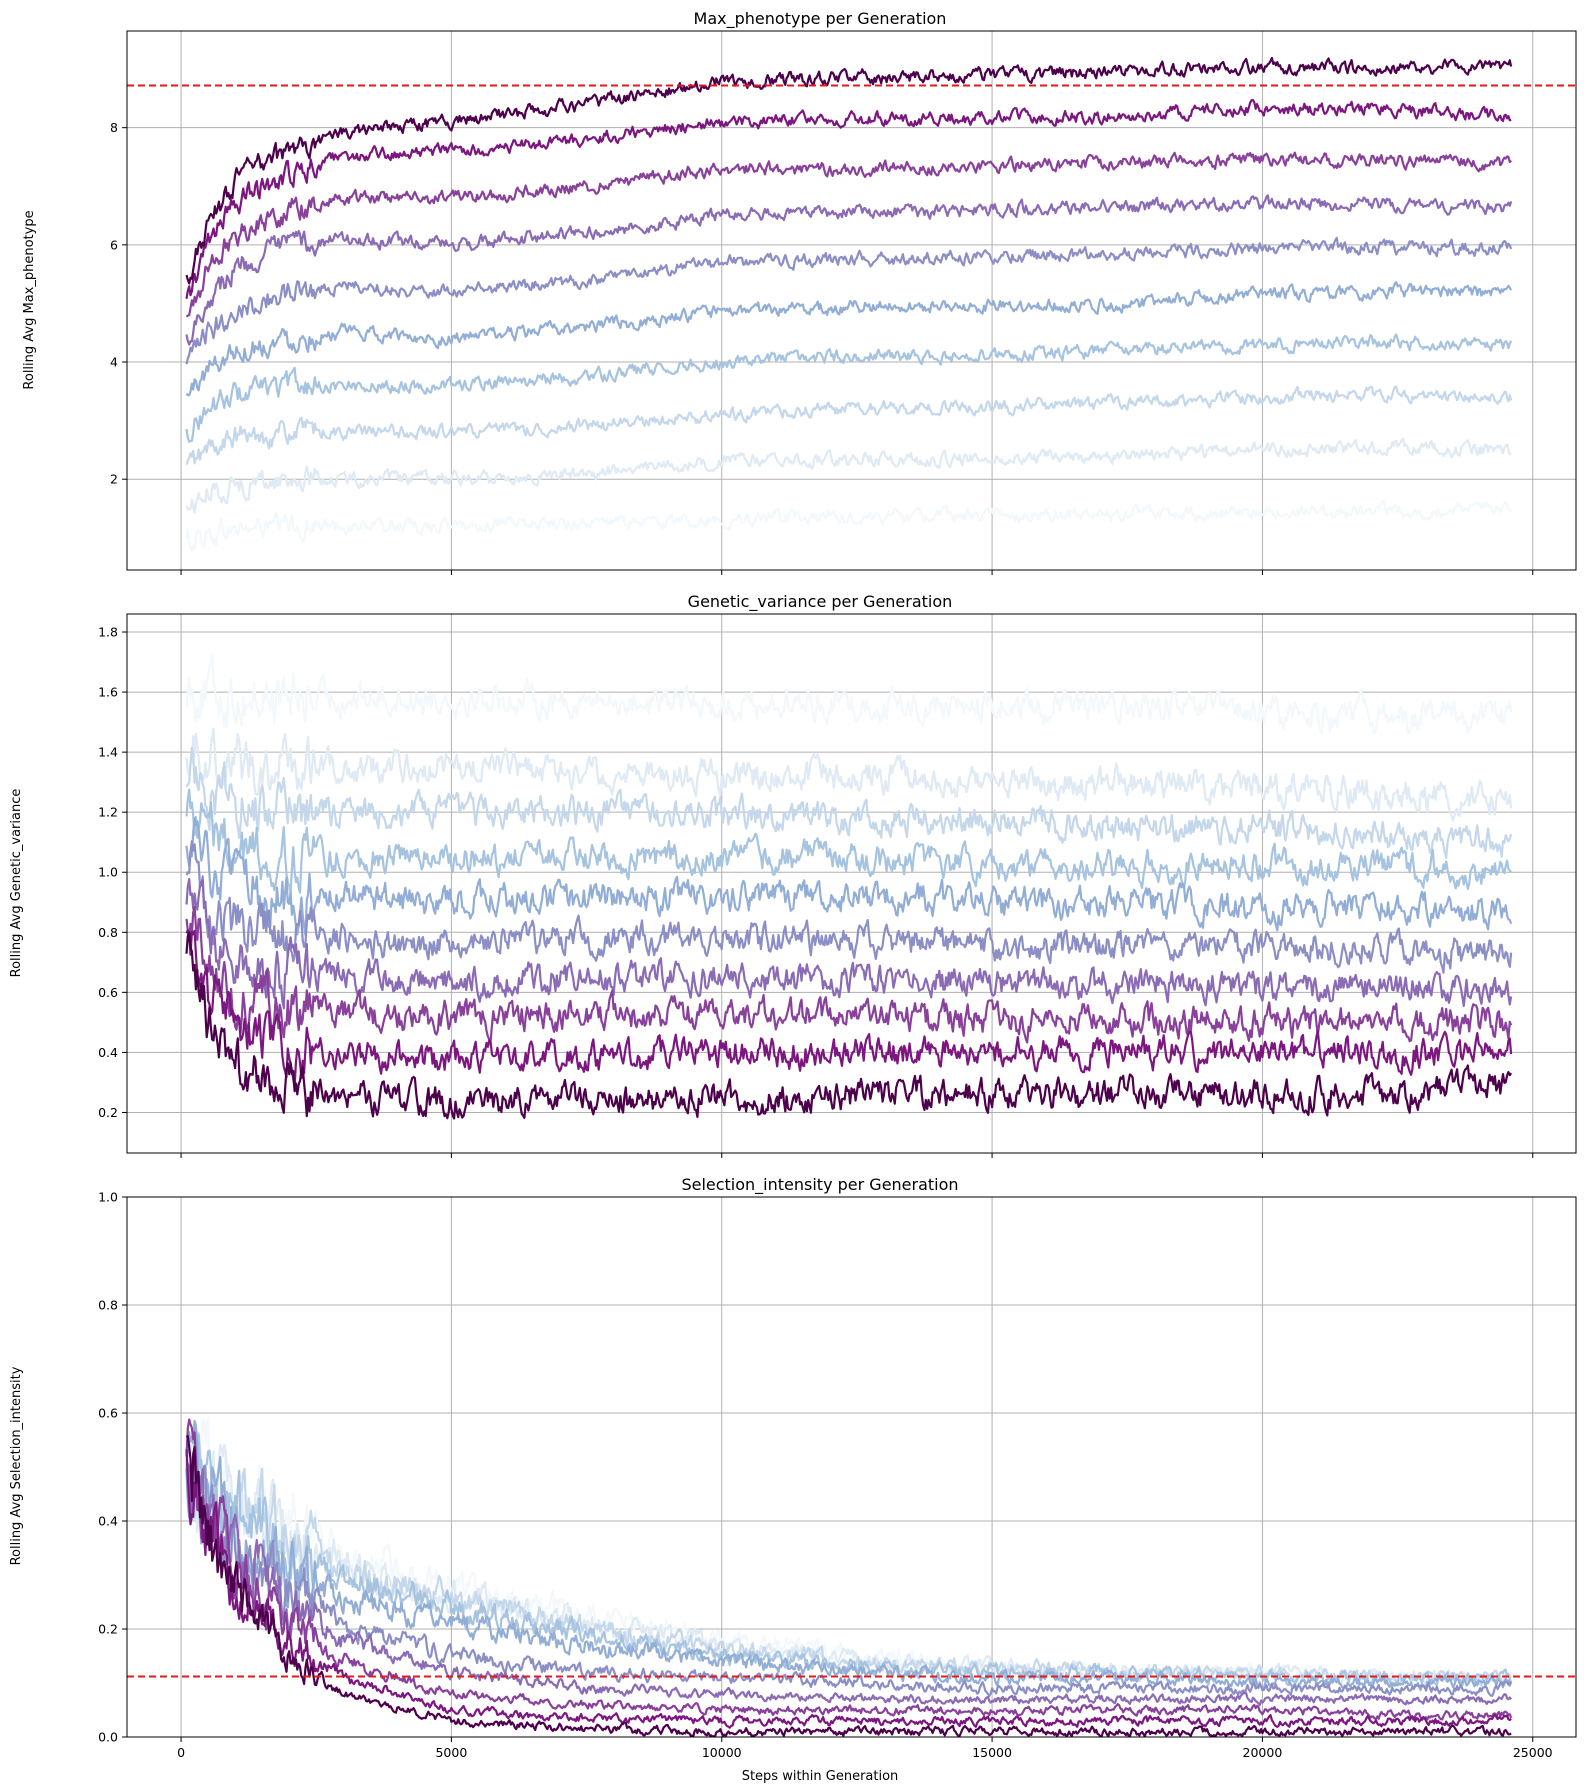 Image resolution: width=1590 pixels, height=1789 pixels. Describe the element at coordinates (108, 692) in the screenshot. I see `y-tick-label: 1.6` at that location.